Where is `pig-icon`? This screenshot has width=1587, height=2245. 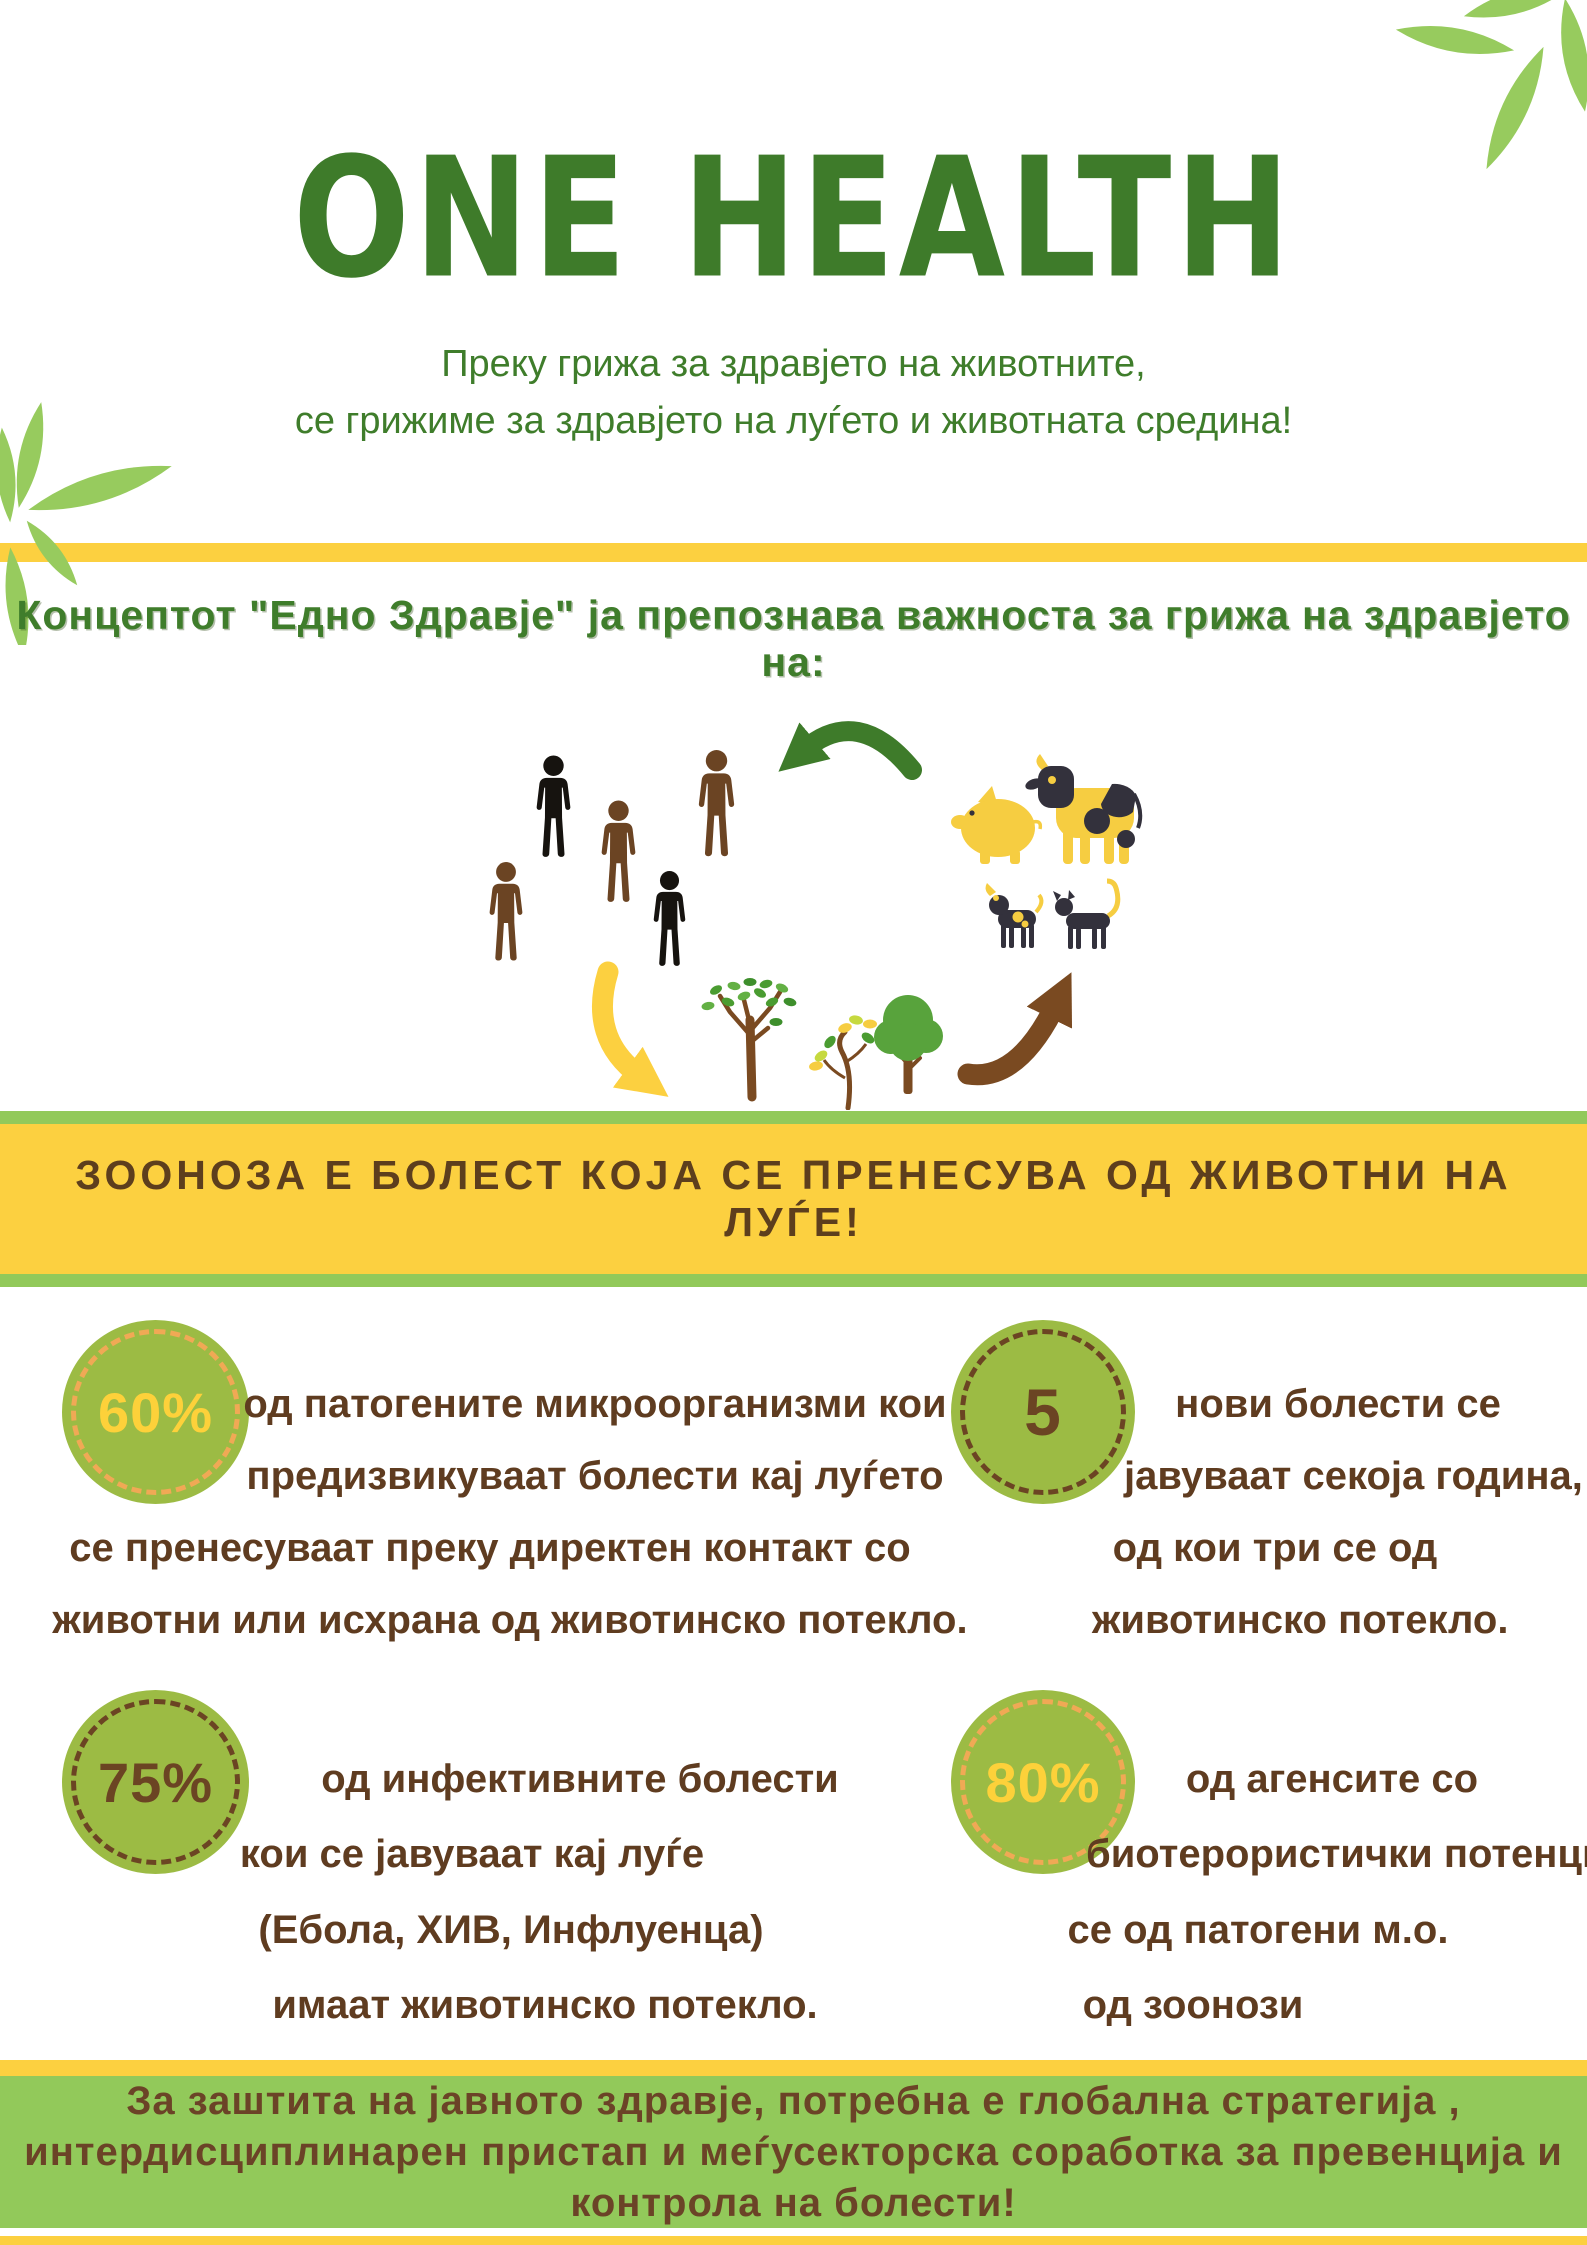
pig-icon is located at coordinates (997, 825).